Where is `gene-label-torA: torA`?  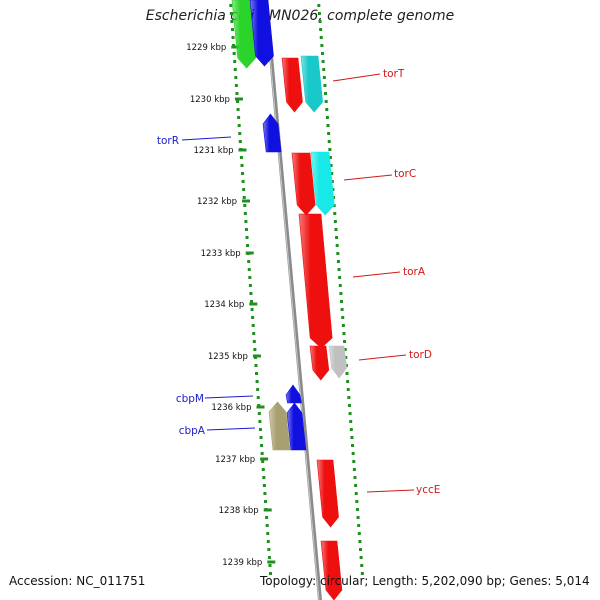
gene-label-torA: torA is located at coordinates (414, 272).